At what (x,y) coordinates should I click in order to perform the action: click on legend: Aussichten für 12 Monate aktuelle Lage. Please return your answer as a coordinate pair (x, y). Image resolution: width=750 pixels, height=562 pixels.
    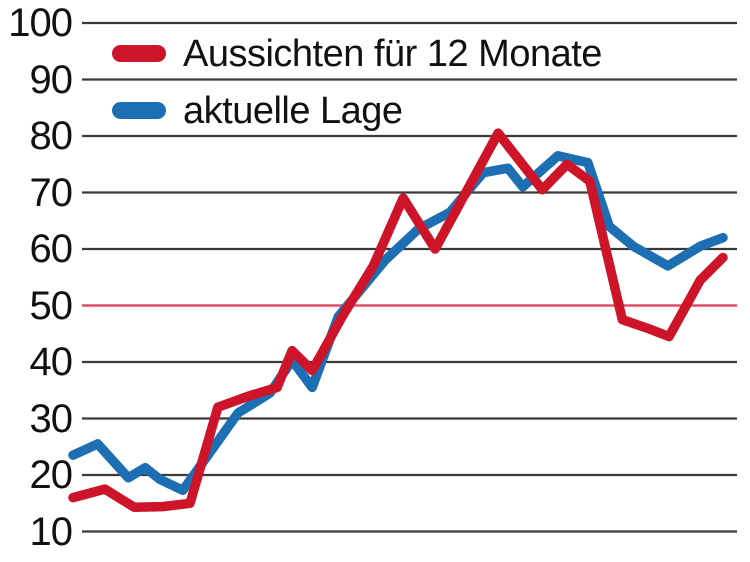
    Looking at the image, I should click on (357, 91).